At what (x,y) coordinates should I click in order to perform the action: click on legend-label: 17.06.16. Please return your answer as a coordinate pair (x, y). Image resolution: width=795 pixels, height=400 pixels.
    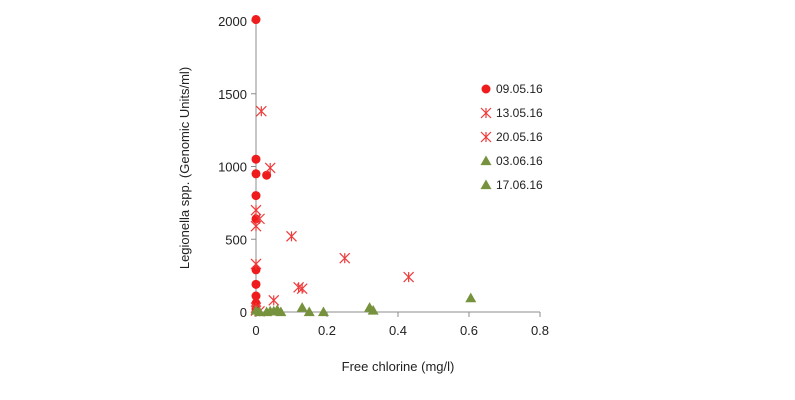
    Looking at the image, I should click on (519, 185).